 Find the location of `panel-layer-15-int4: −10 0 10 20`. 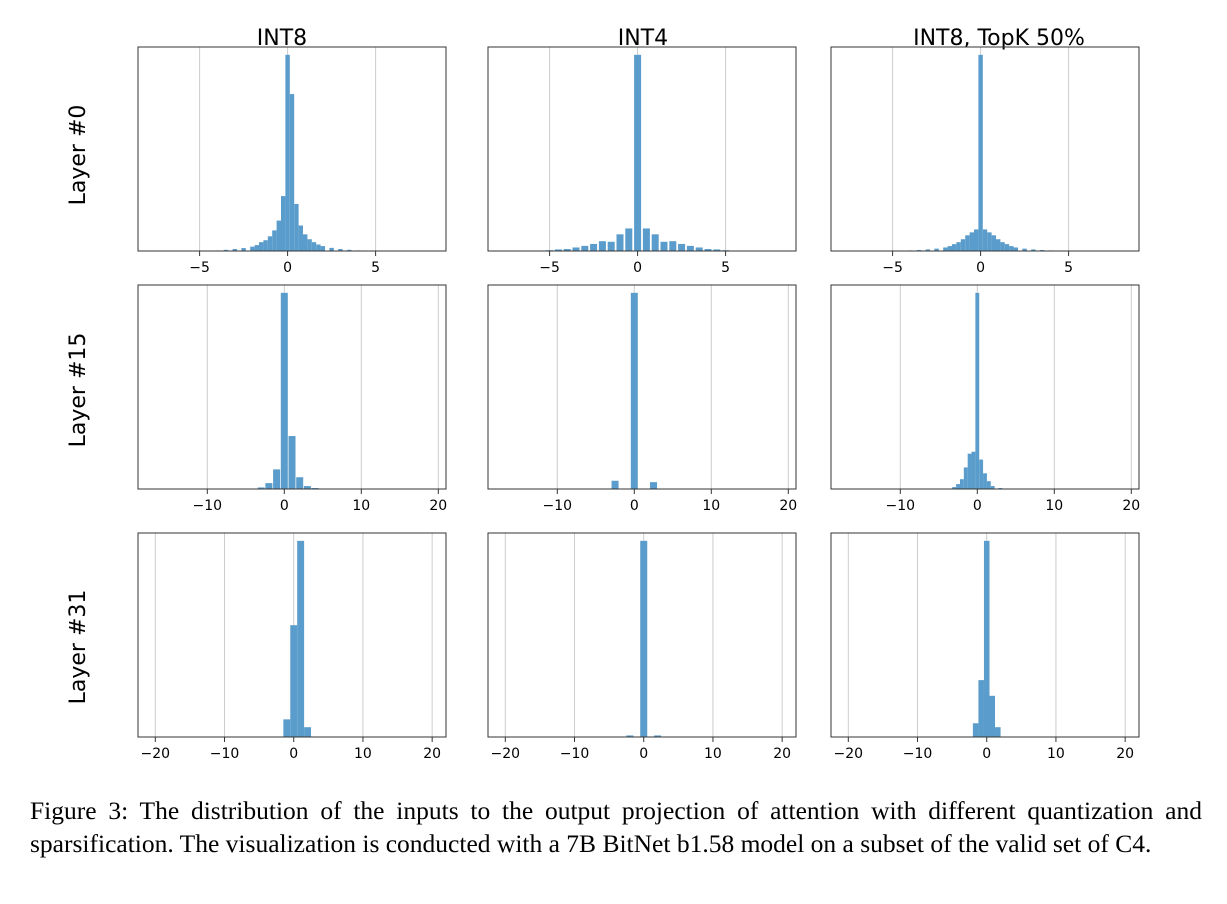

panel-layer-15-int4: −10 0 10 20 is located at coordinates (642, 399).